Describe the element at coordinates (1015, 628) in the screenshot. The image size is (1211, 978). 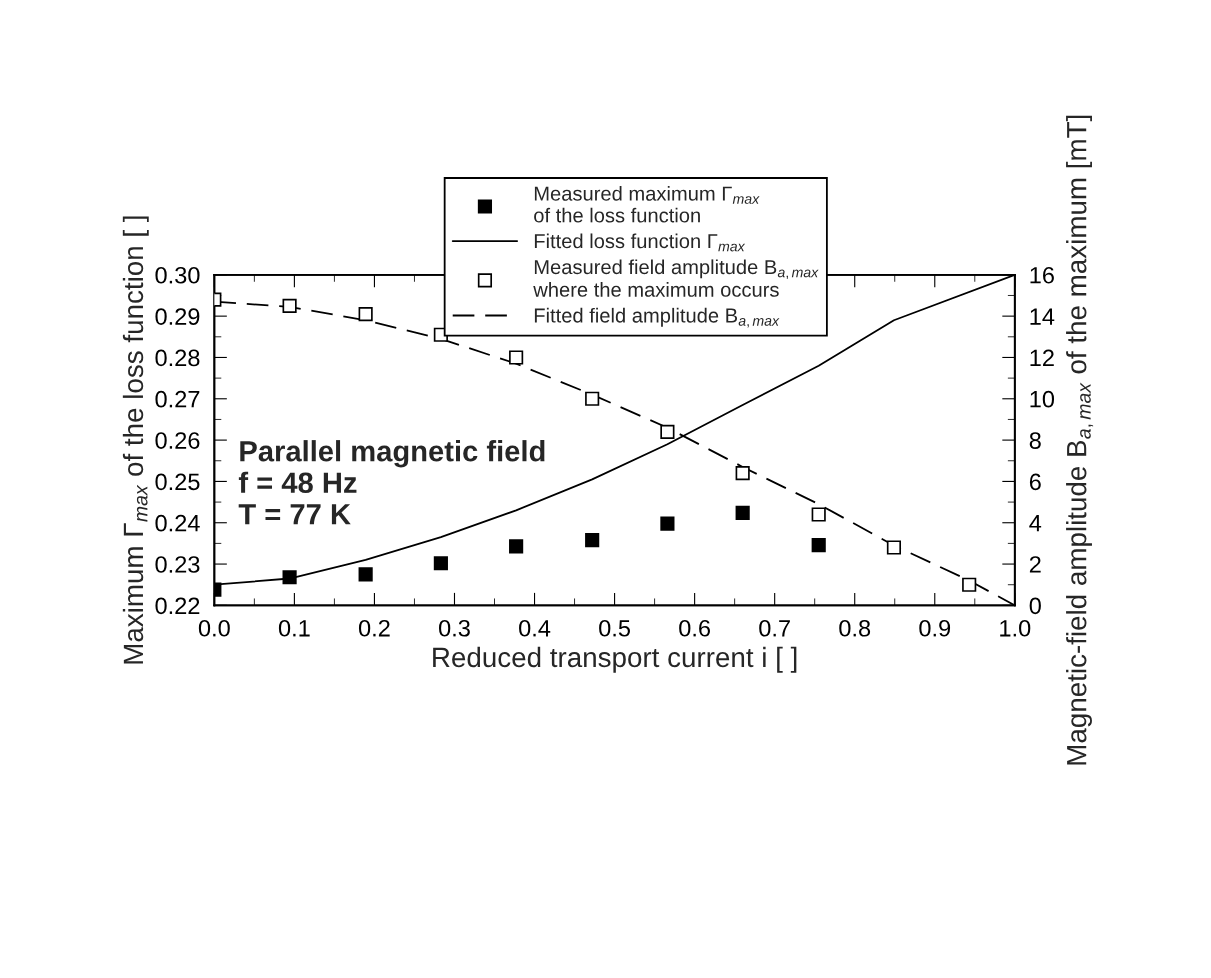
I see `x-tick-label: 1.0` at that location.